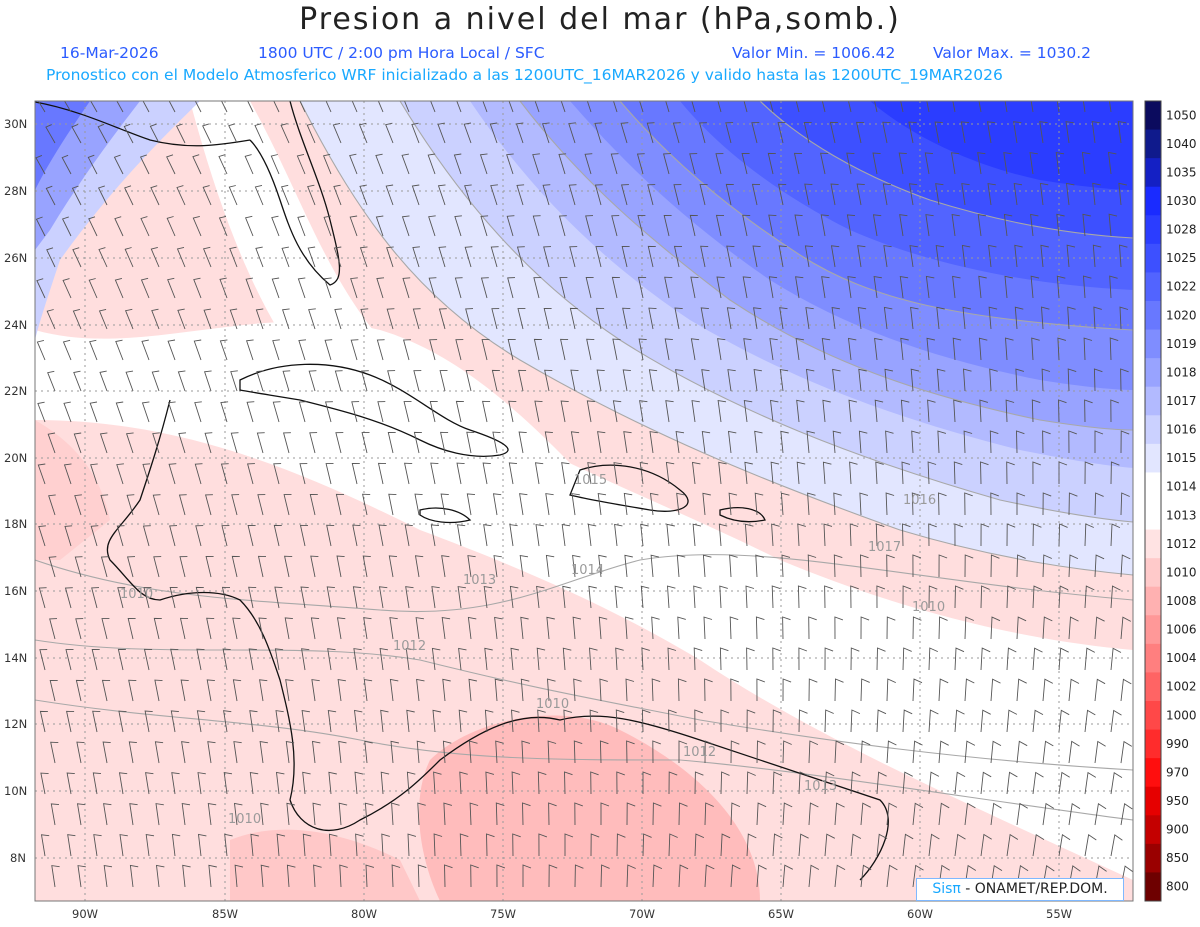 This screenshot has width=1200, height=927. What do you see at coordinates (928, 607) in the screenshot?
I see `contour-label: 1010` at bounding box center [928, 607].